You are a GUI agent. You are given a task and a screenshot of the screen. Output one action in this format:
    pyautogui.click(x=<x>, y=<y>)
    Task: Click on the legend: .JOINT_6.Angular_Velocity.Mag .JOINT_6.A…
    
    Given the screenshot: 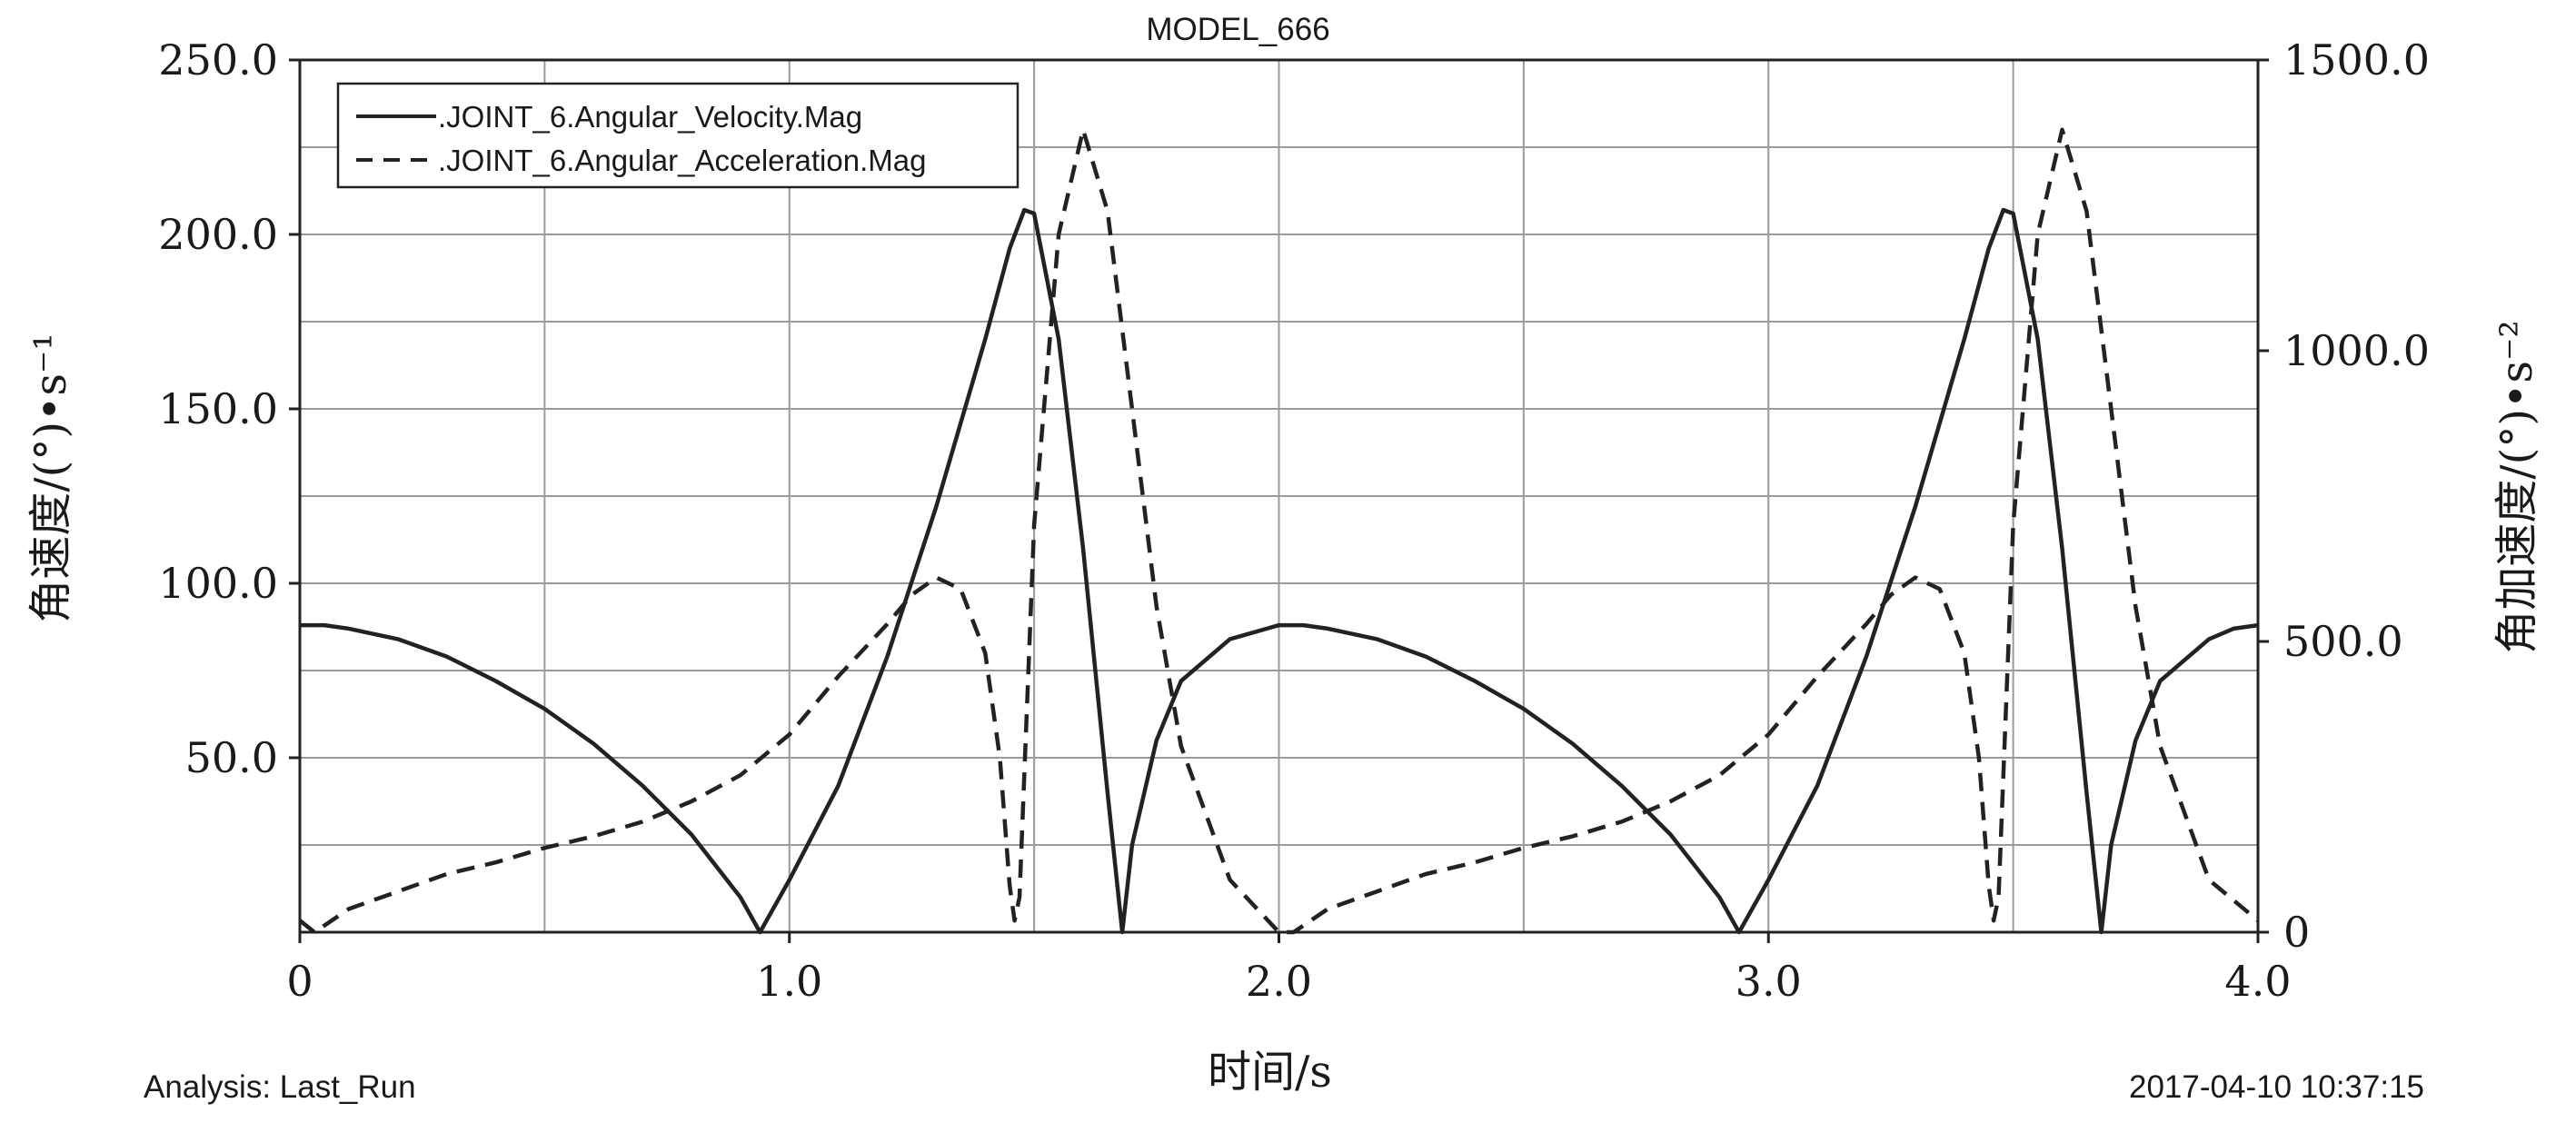 What is the action you would take?
    pyautogui.click(x=677, y=135)
    